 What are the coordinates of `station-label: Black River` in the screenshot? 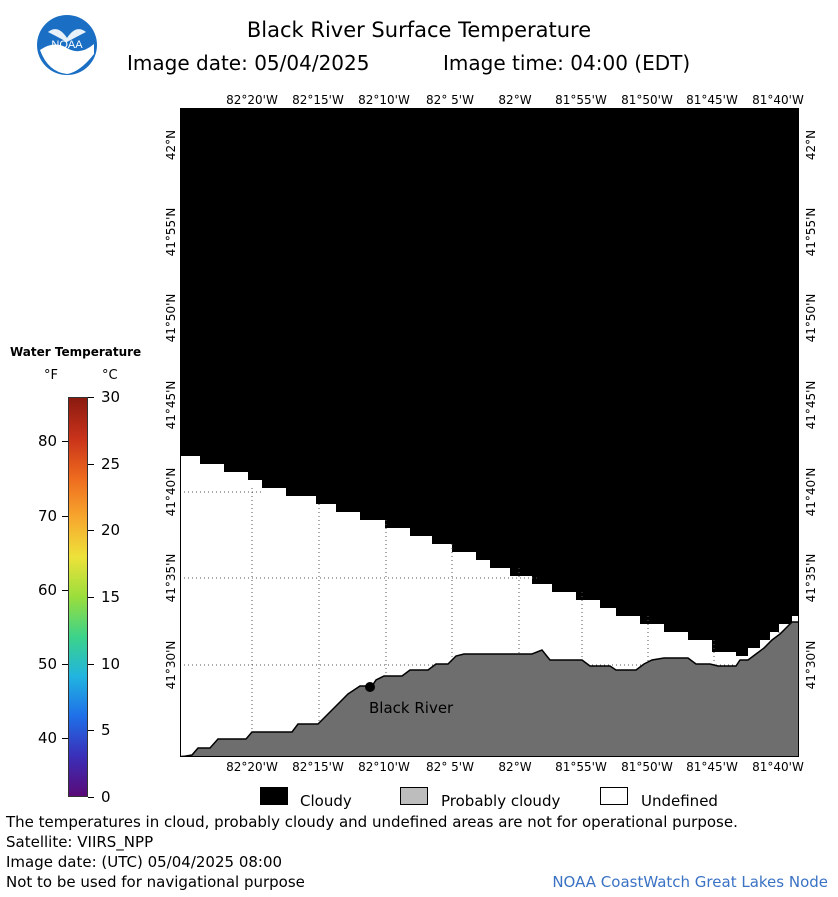 It's located at (411, 708).